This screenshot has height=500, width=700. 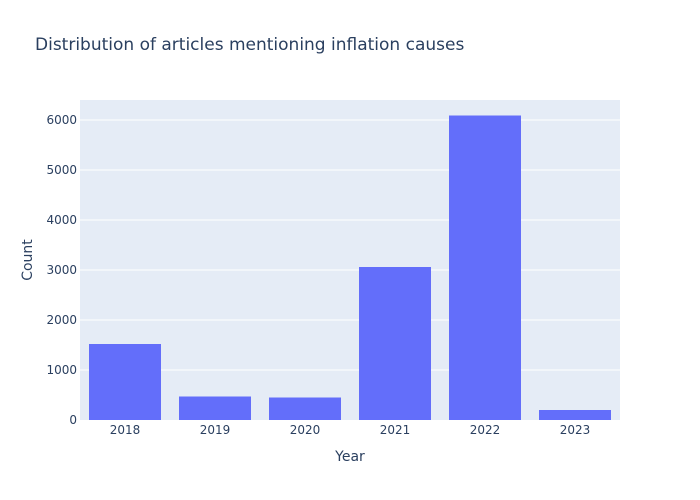 I want to click on y-tick-label: 6000, so click(x=61, y=120).